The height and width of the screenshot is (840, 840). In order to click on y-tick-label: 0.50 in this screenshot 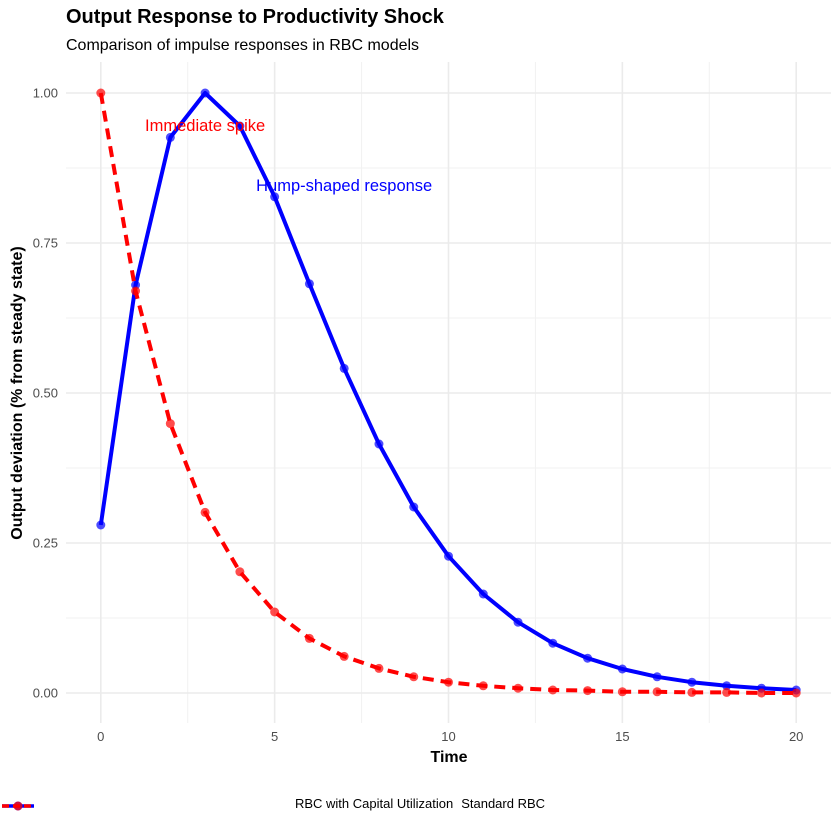, I will do `click(45, 393)`.